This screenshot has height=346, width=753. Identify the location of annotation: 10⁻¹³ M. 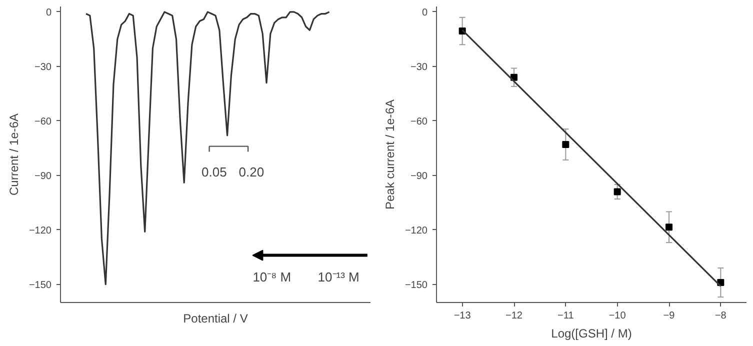
(339, 277).